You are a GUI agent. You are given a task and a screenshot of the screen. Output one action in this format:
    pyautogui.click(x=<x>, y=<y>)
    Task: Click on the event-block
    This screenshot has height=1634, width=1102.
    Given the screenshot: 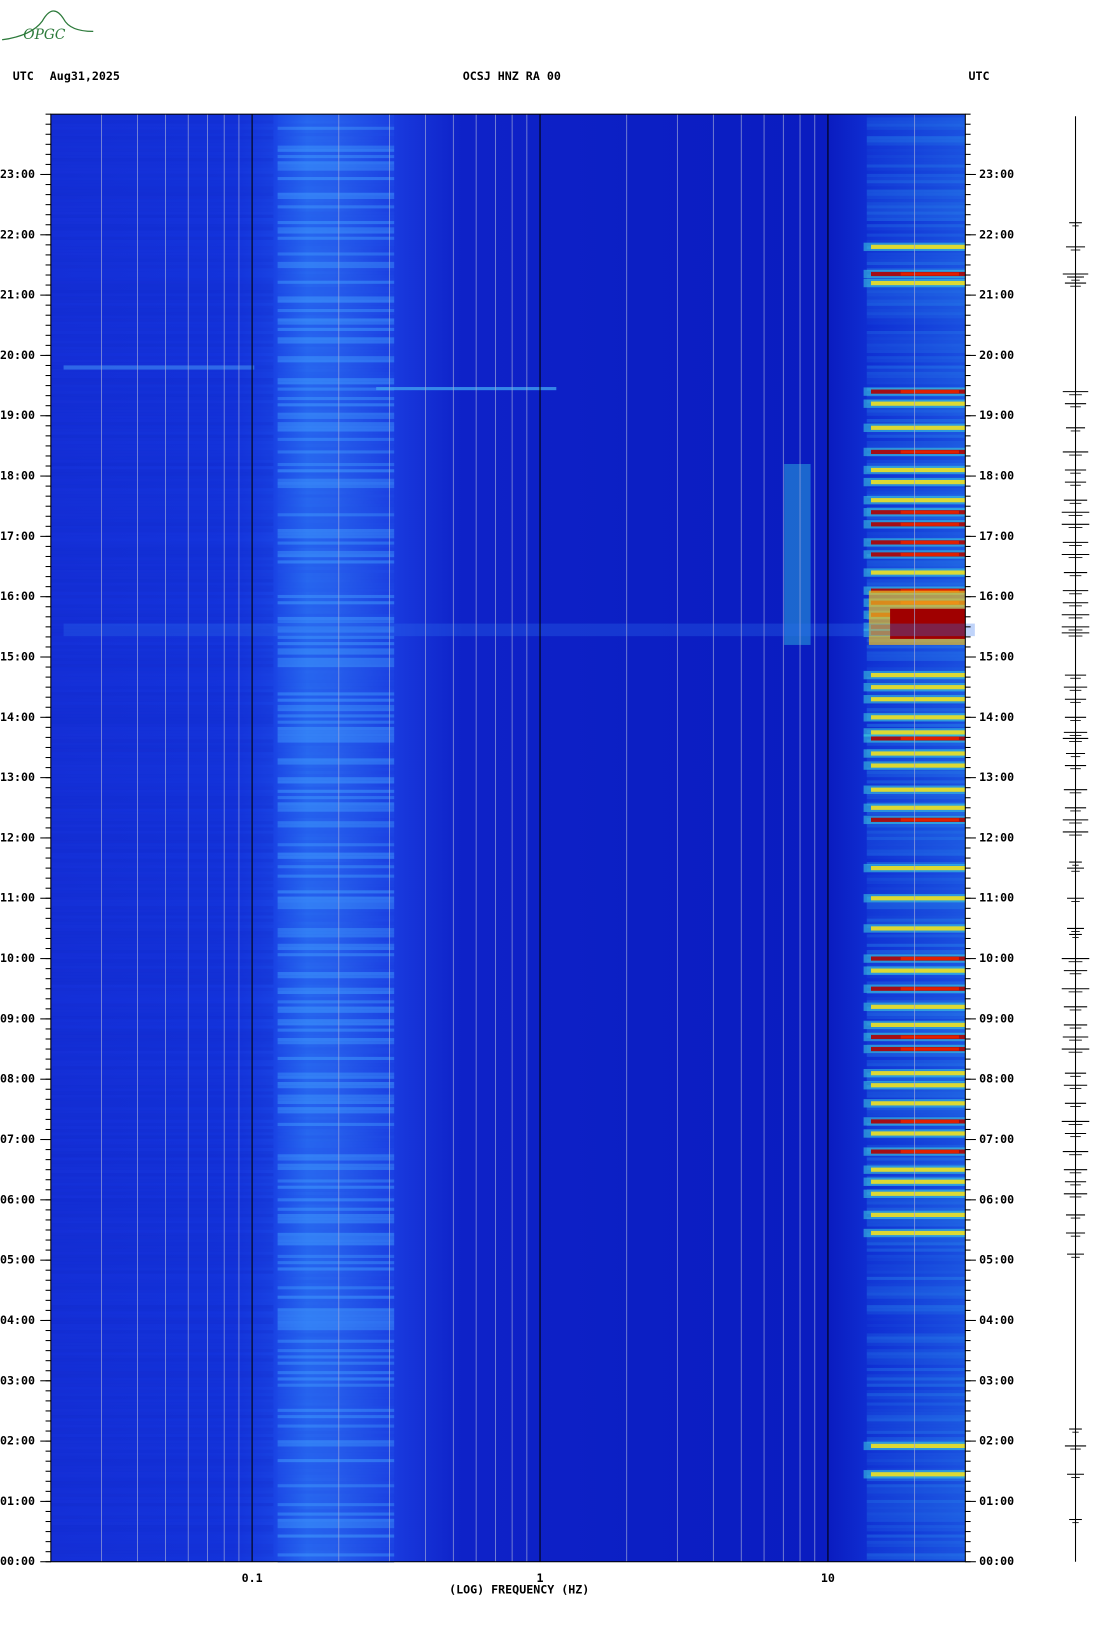 What is the action you would take?
    pyautogui.click(x=797, y=554)
    